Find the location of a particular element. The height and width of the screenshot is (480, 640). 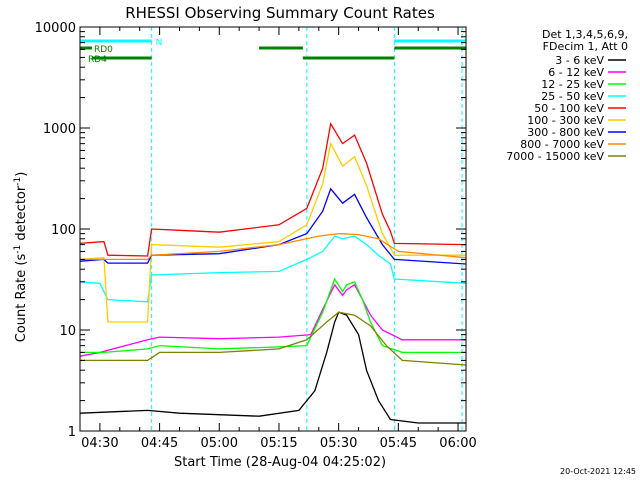

y-axis-label-part: ) is located at coordinates (21, 174).